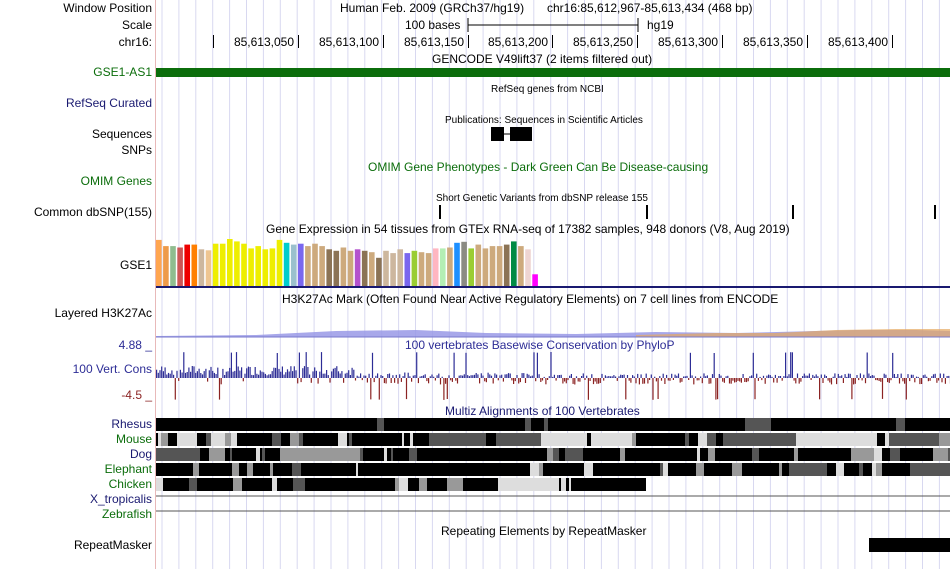 The image size is (950, 569). What do you see at coordinates (553, 72) in the screenshot?
I see `gse1-as1-transcript` at bounding box center [553, 72].